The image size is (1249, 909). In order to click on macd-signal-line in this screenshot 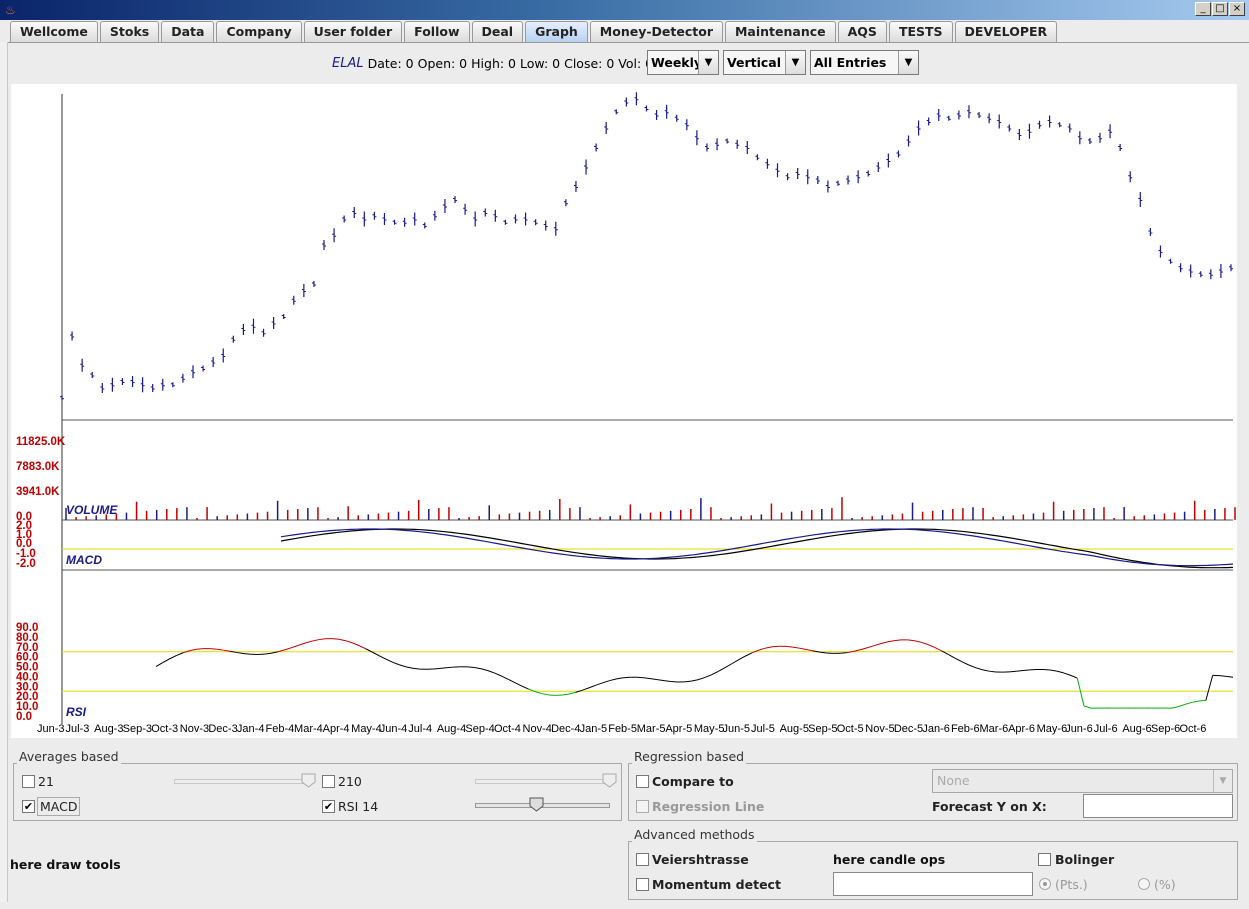, I will do `click(757, 547)`.